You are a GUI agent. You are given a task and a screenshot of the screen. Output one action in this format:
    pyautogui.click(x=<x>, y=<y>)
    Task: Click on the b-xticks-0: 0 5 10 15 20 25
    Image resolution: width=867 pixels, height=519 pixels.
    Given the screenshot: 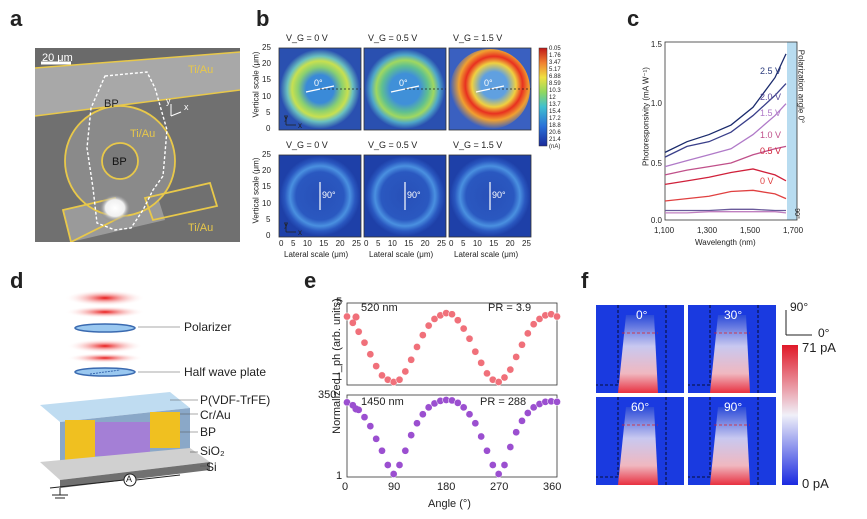 What is the action you would take?
    pyautogui.click(x=320, y=243)
    